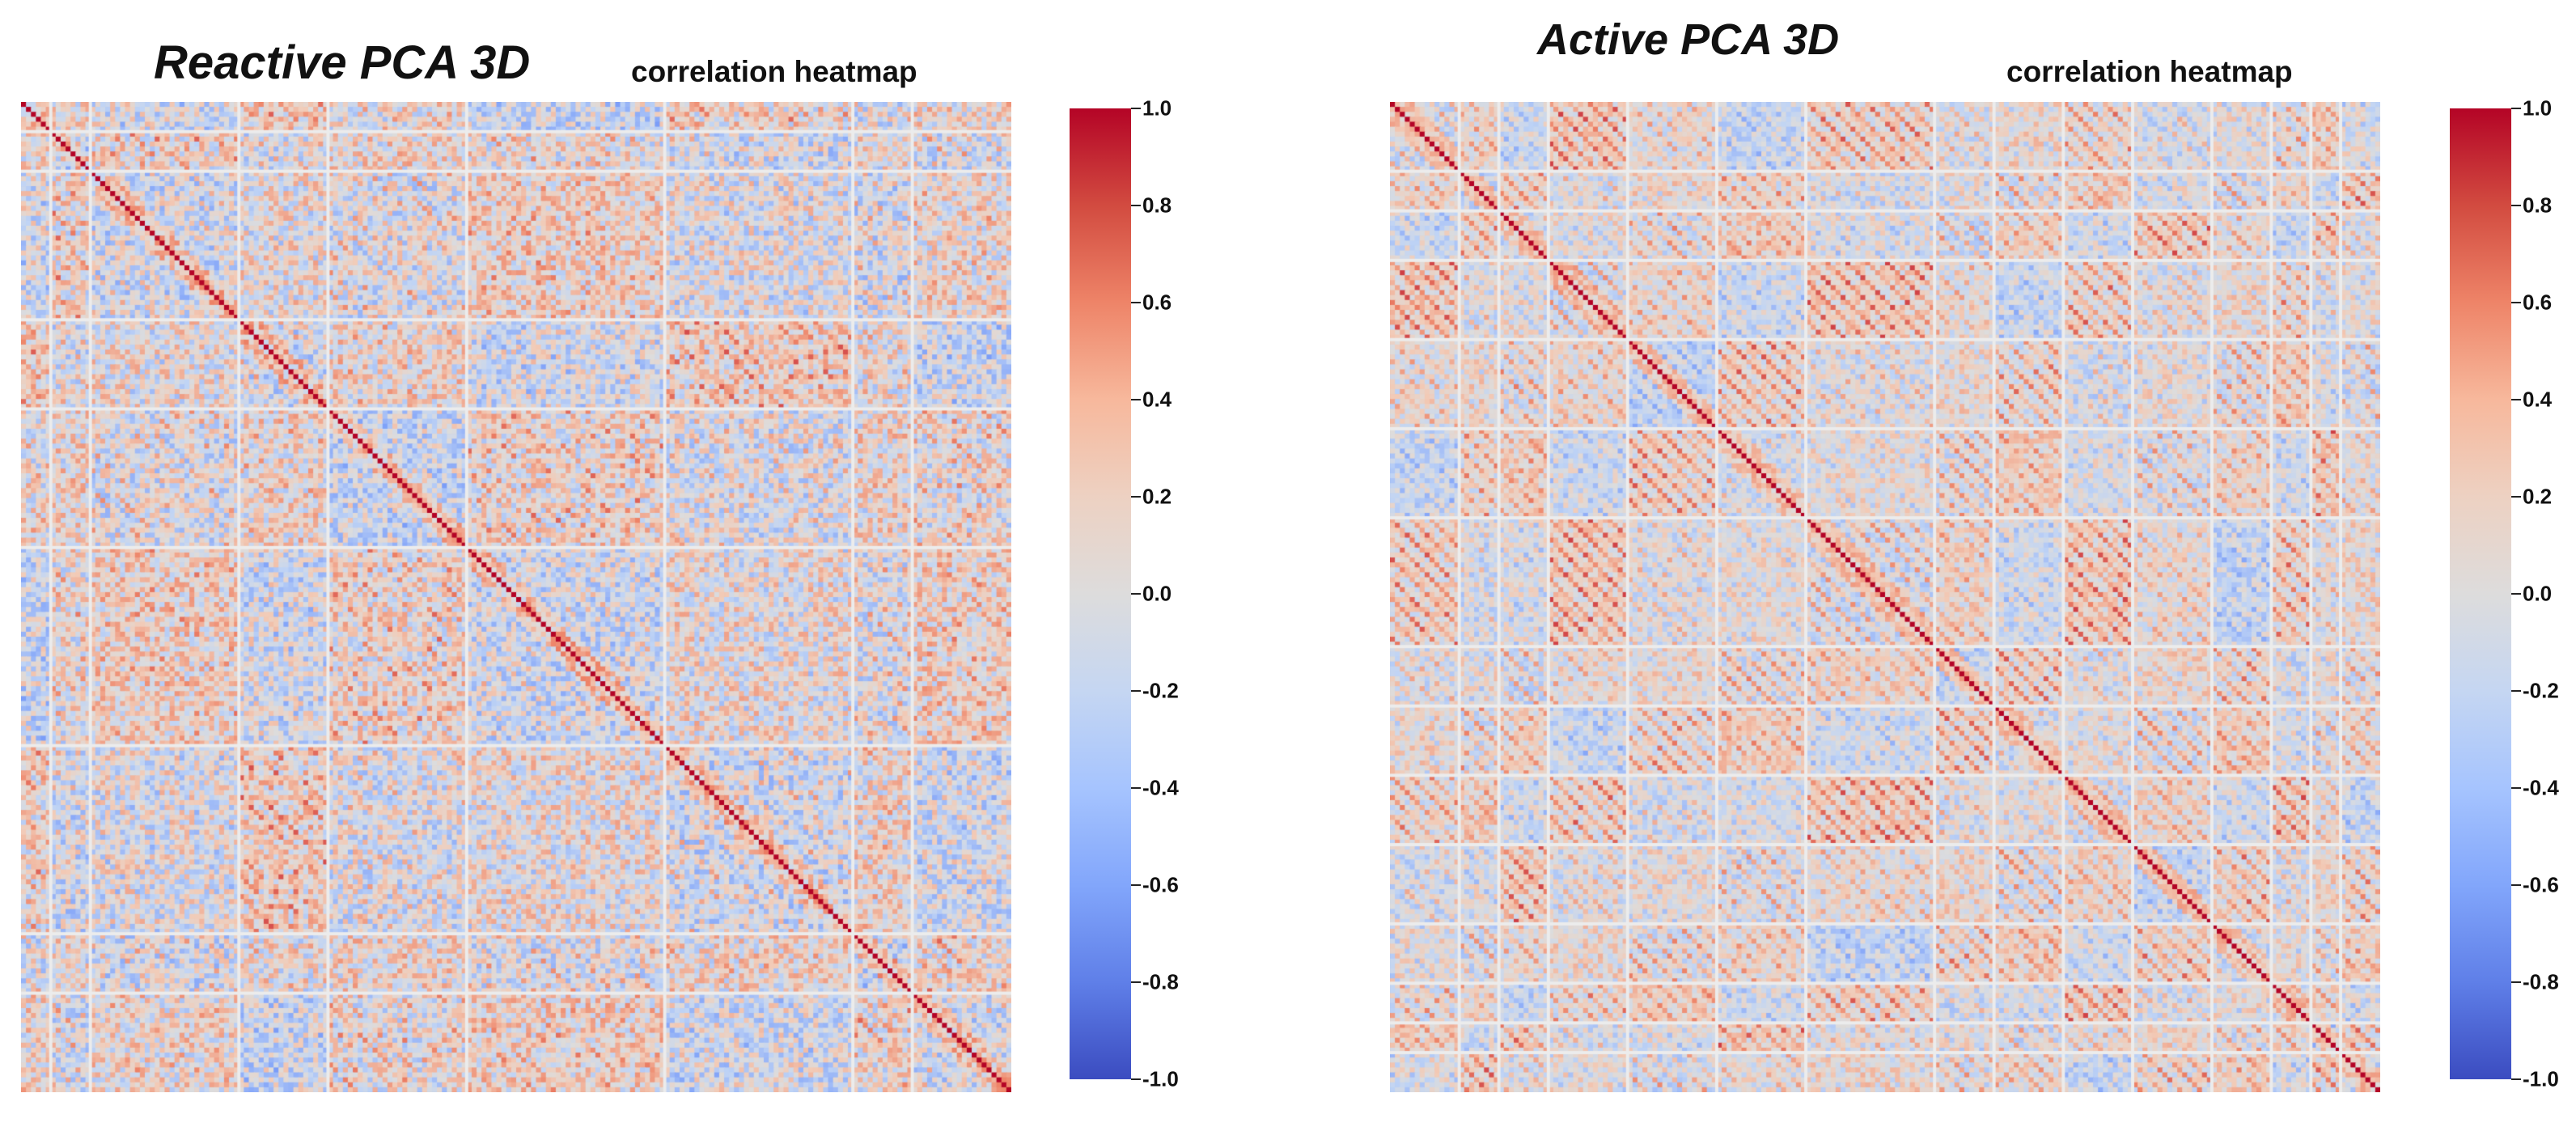  What do you see at coordinates (2480, 593) in the screenshot?
I see `active-colorbar` at bounding box center [2480, 593].